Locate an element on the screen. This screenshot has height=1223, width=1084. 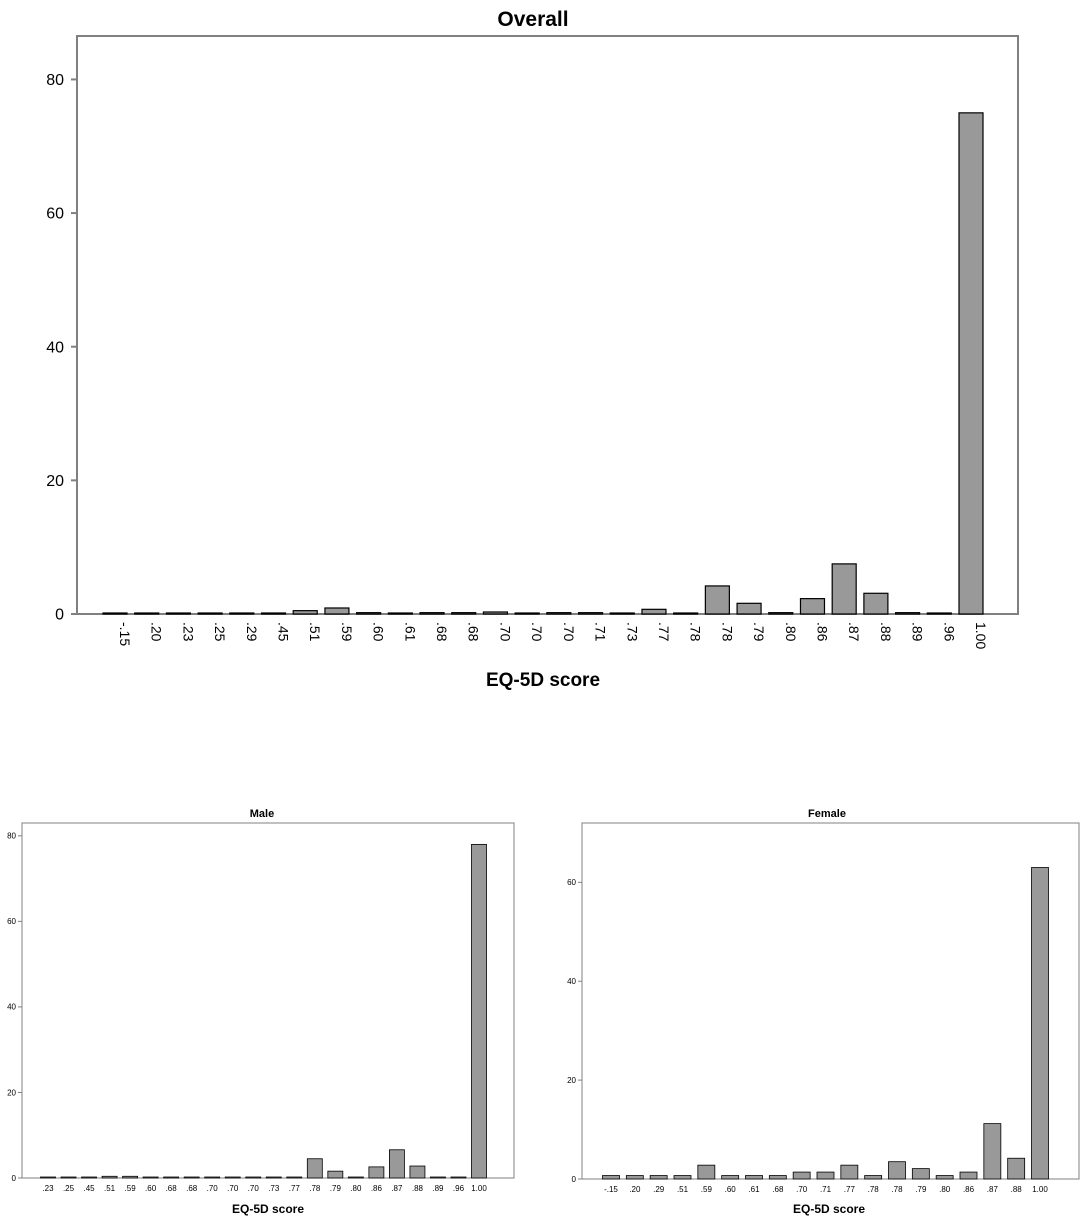
x-tick-label: .71 is located at coordinates (601, 632).